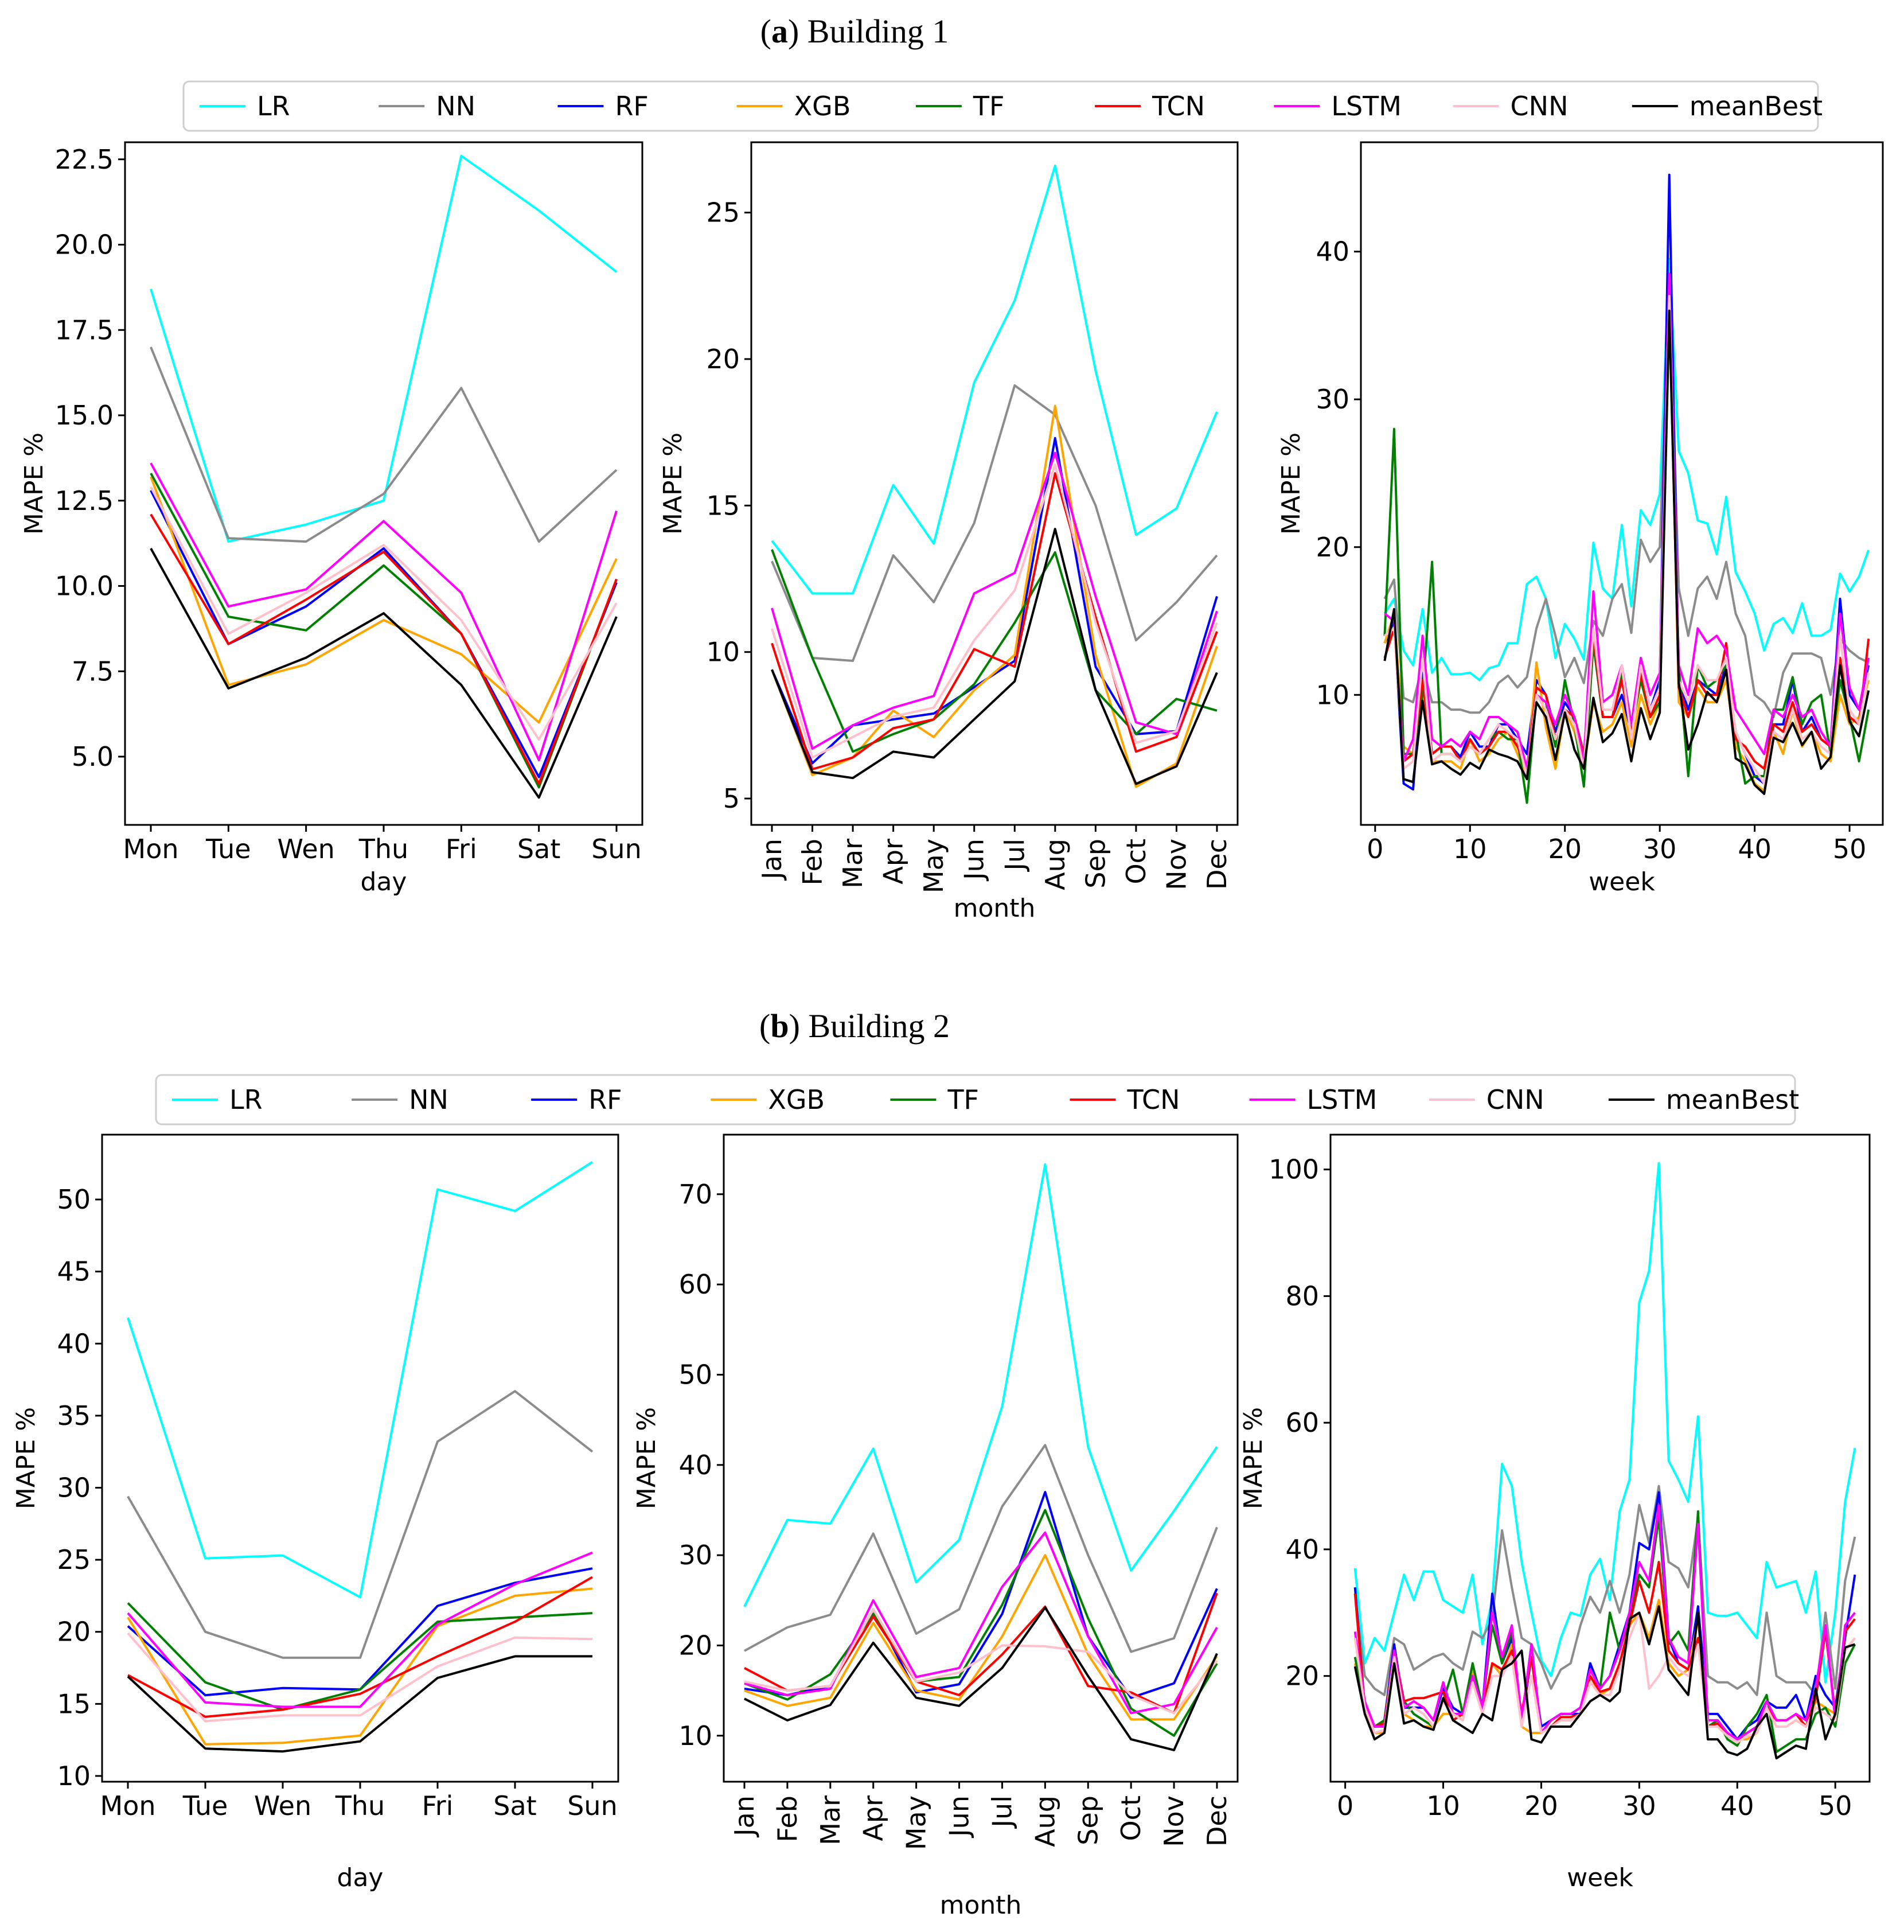 This screenshot has height=1932, width=1904. Describe the element at coordinates (1622, 882) in the screenshot. I see `x-axis-label: week` at that location.